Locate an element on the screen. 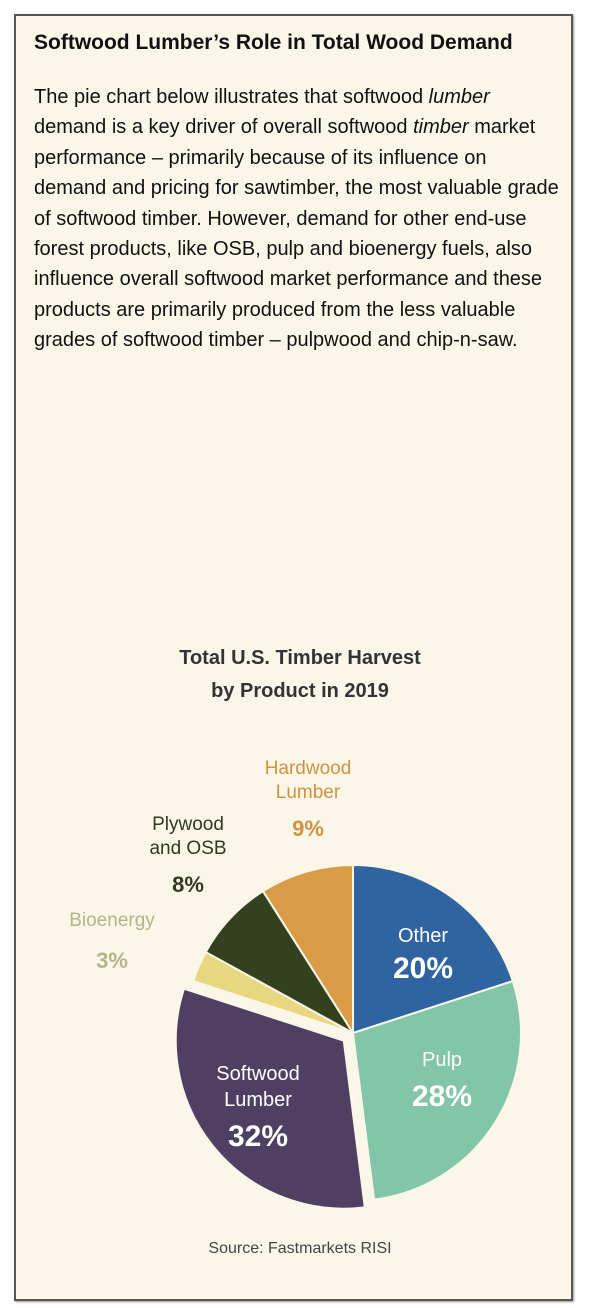 This screenshot has width=600, height=1308. slice-percent-label: 20% is located at coordinates (423, 968).